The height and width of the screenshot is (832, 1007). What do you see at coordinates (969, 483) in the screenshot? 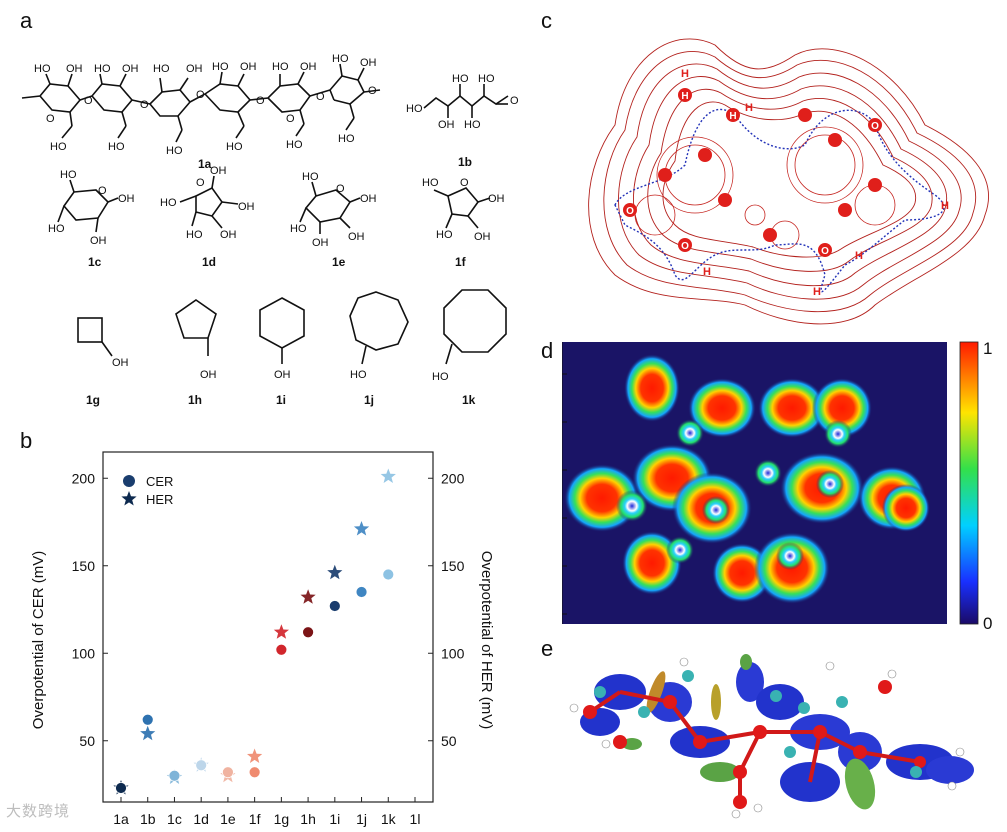
I see `colorbar` at bounding box center [969, 483].